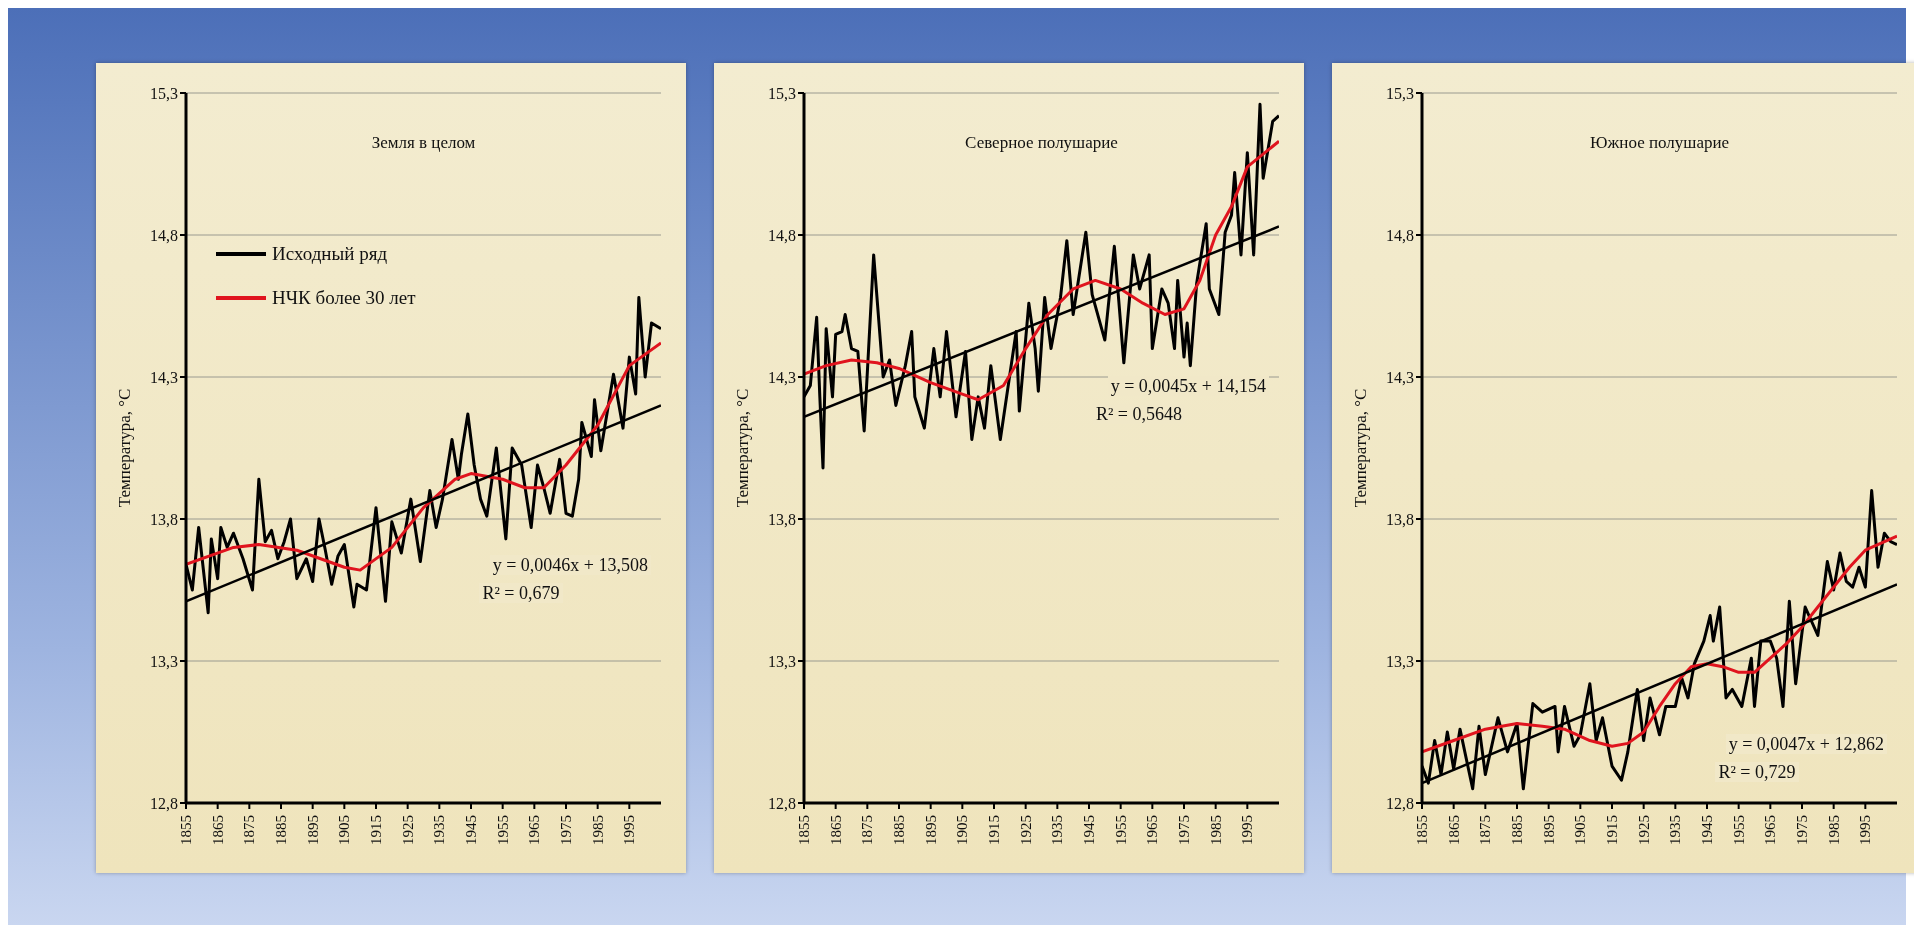 Image resolution: width=1914 pixels, height=933 pixels. What do you see at coordinates (1041, 143) in the screenshot?
I see `text: Северное полушарие` at bounding box center [1041, 143].